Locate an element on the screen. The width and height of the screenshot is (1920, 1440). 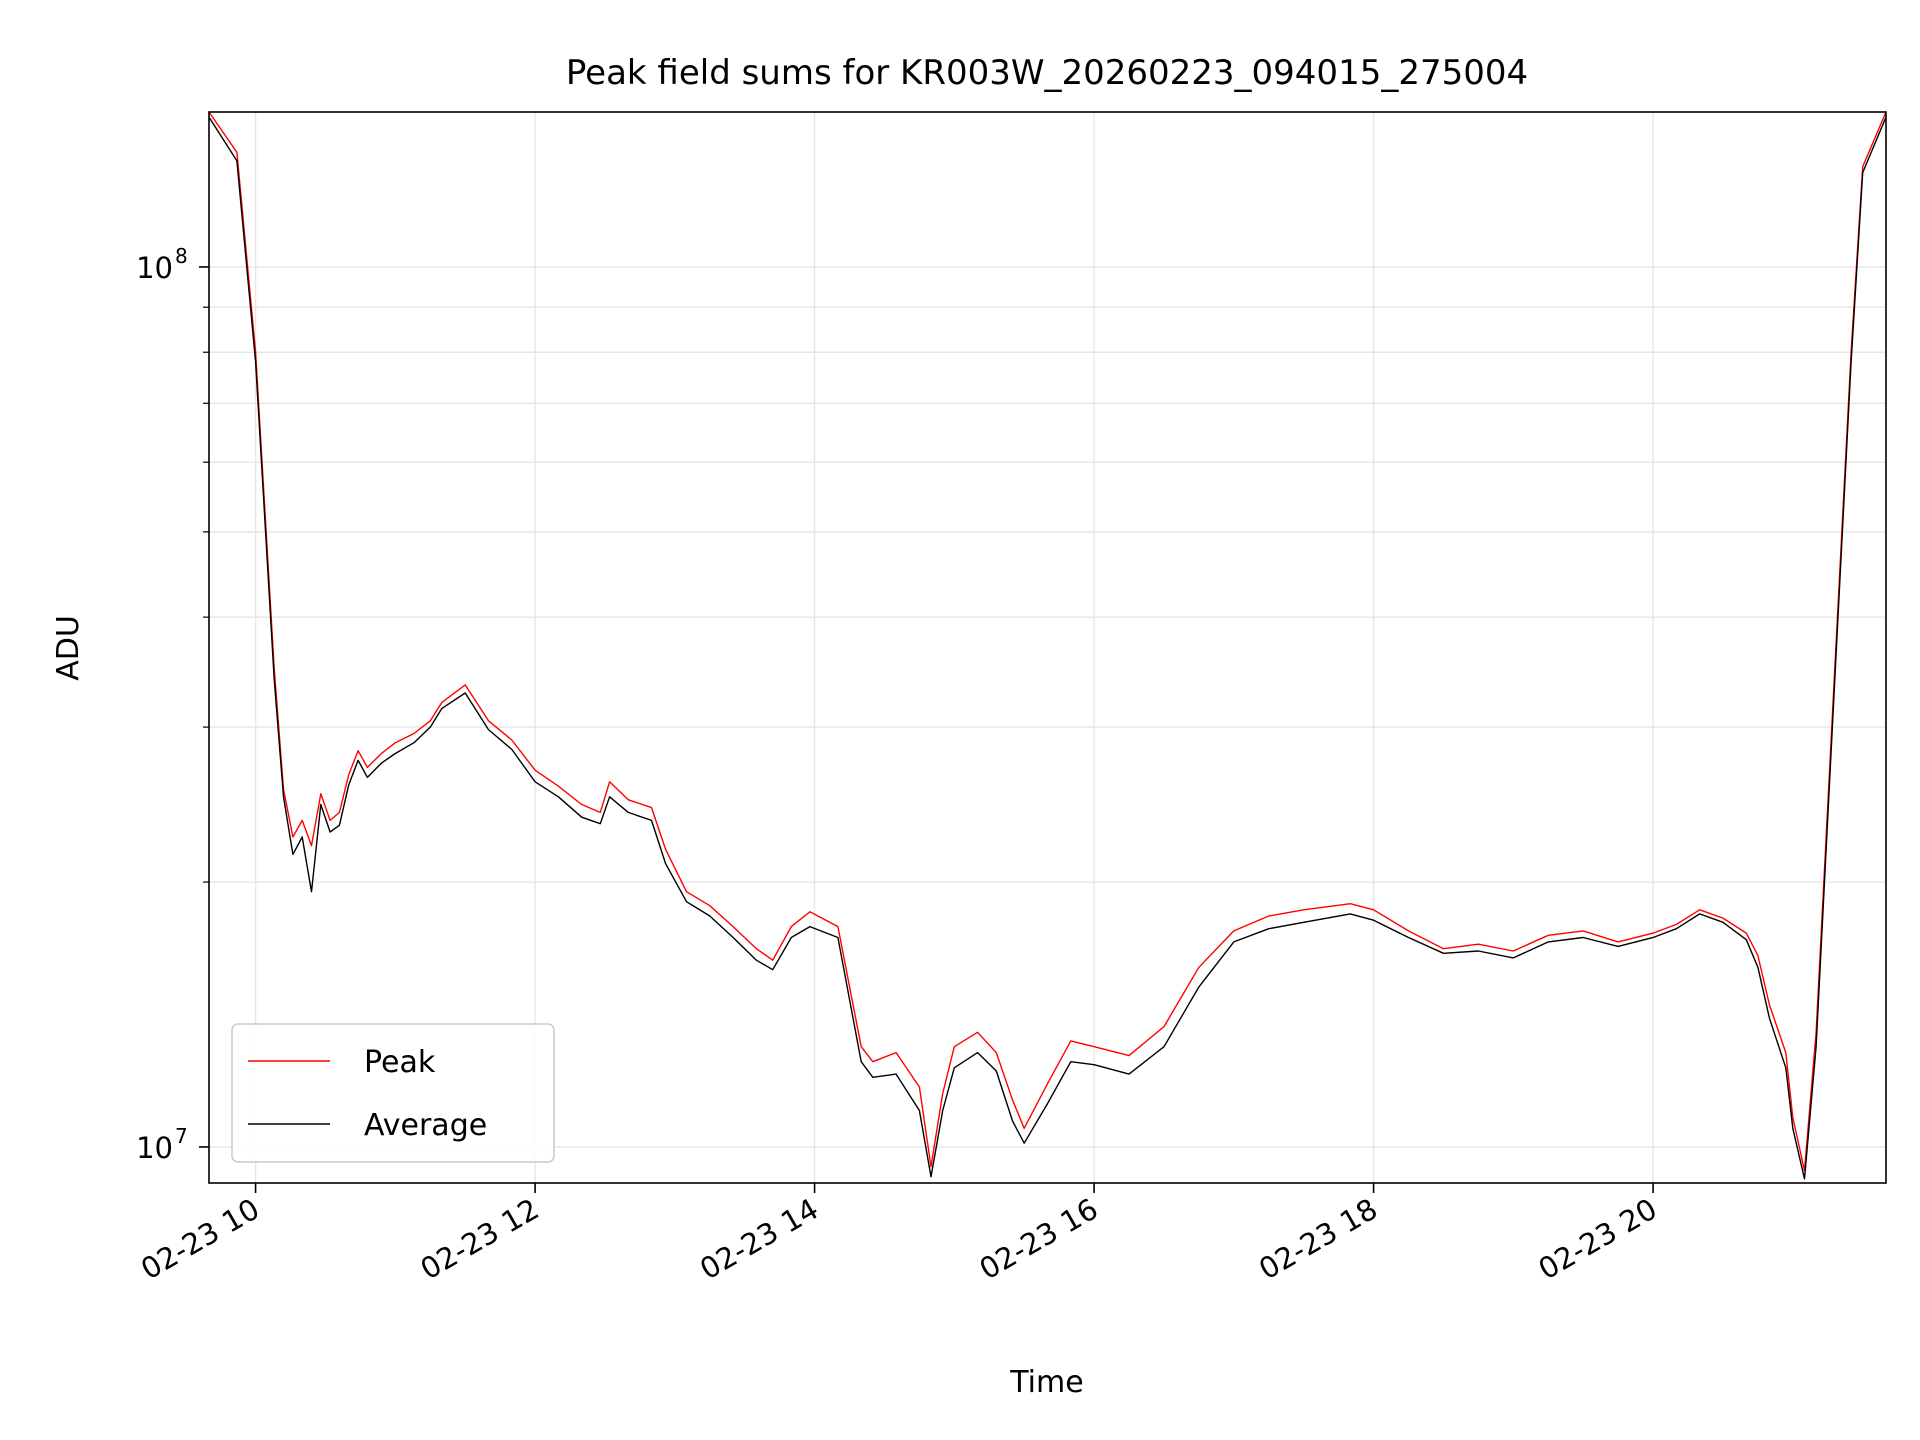
x-axis-label: Time is located at coordinates (1046, 1382).